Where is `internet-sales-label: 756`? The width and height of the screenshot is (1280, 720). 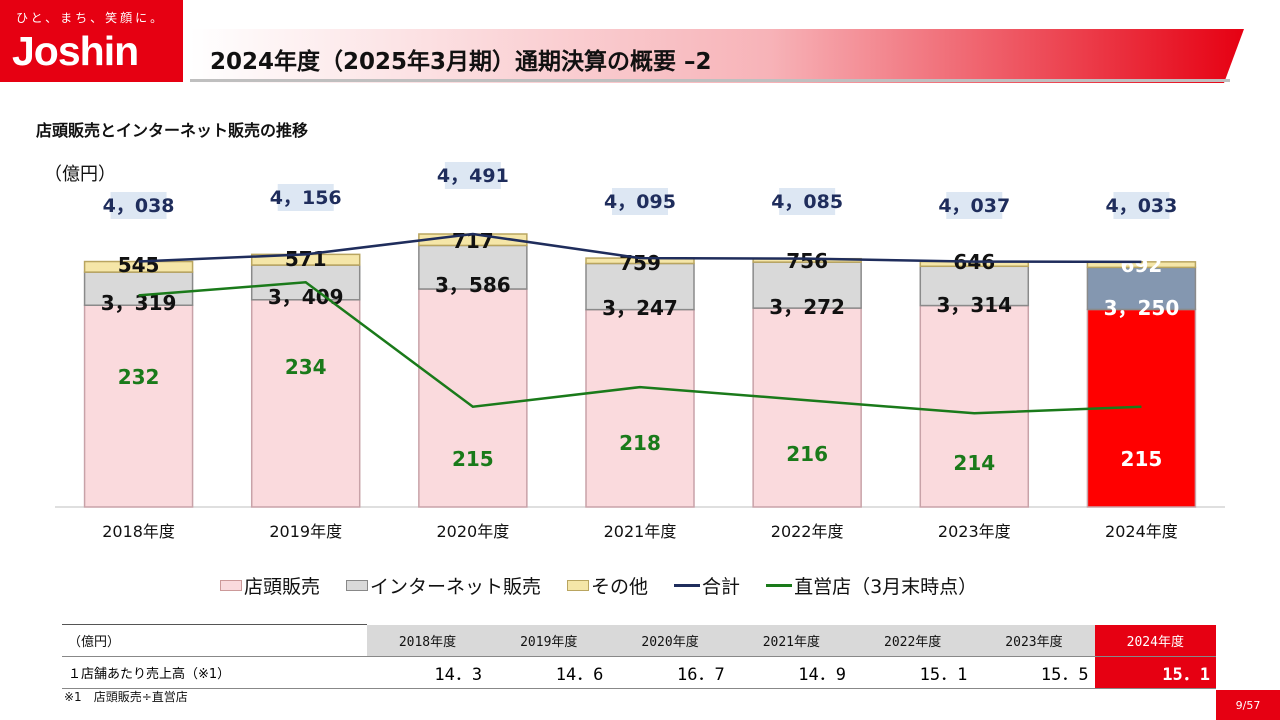
internet-sales-label: 756 is located at coordinates (807, 261).